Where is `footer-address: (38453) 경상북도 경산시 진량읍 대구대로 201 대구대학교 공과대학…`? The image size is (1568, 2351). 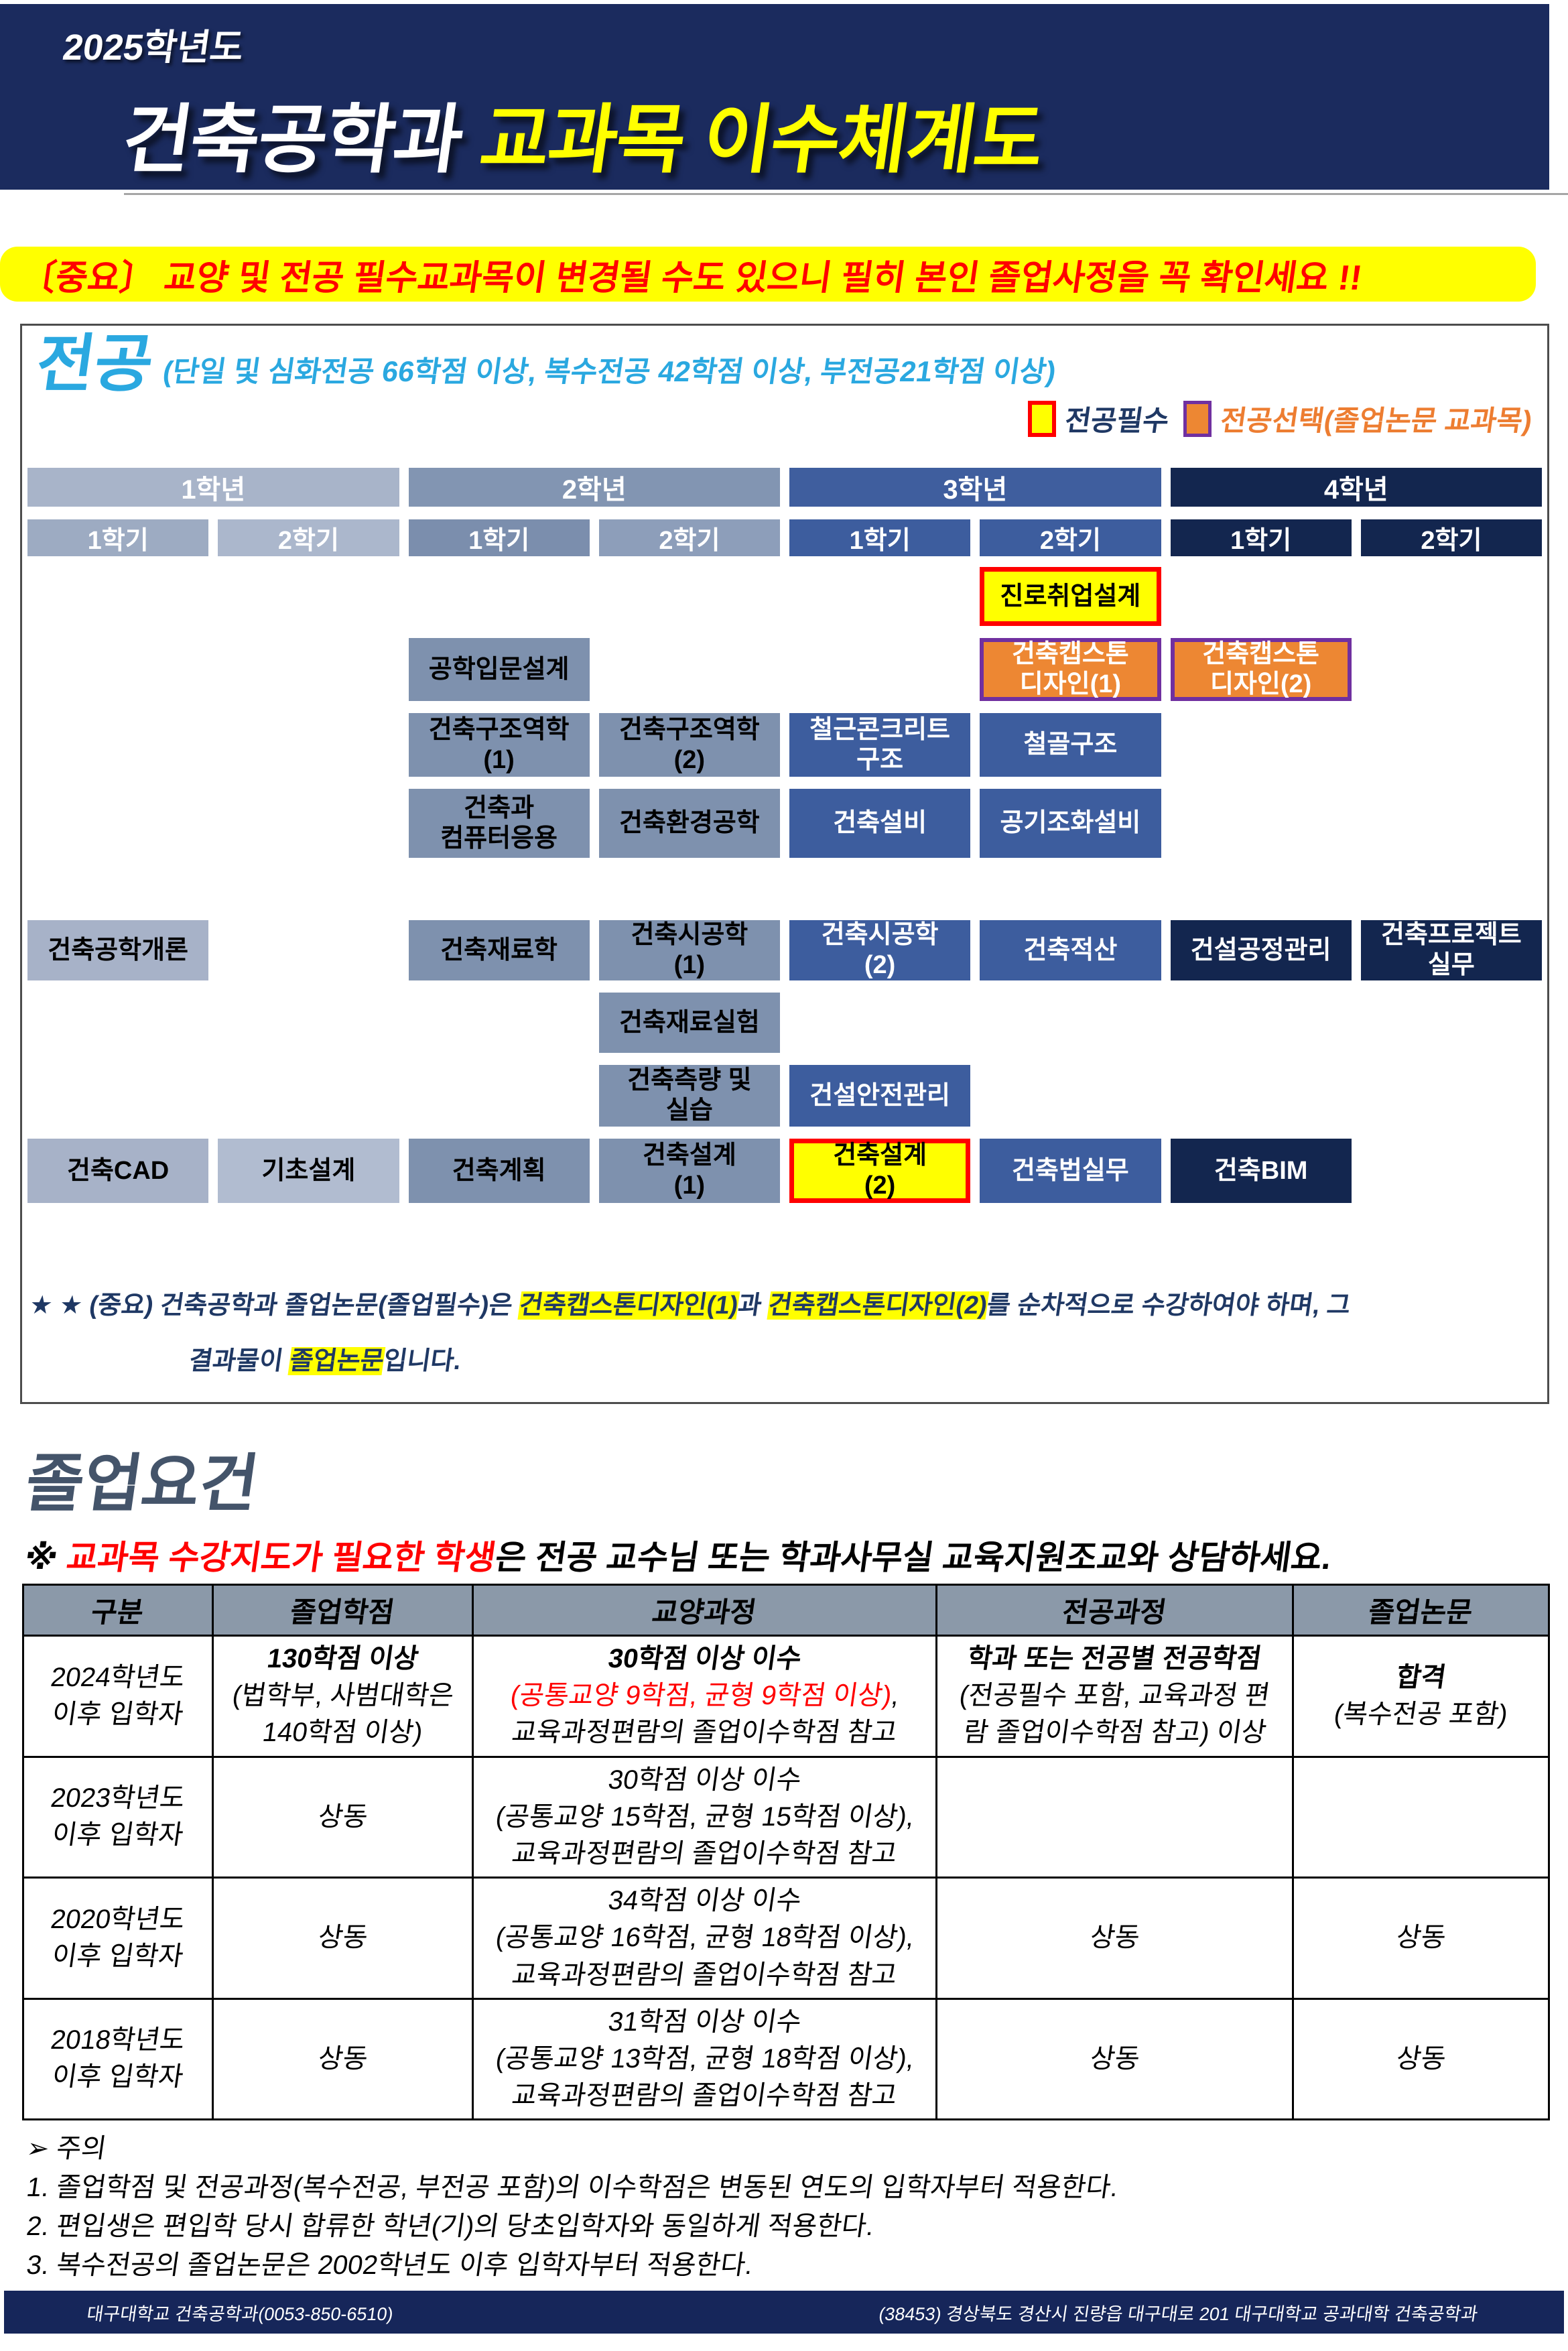 footer-address: (38453) 경상북도 경산시 진량읍 대구대로 201 대구대학교 공과대학… is located at coordinates (1178, 2313).